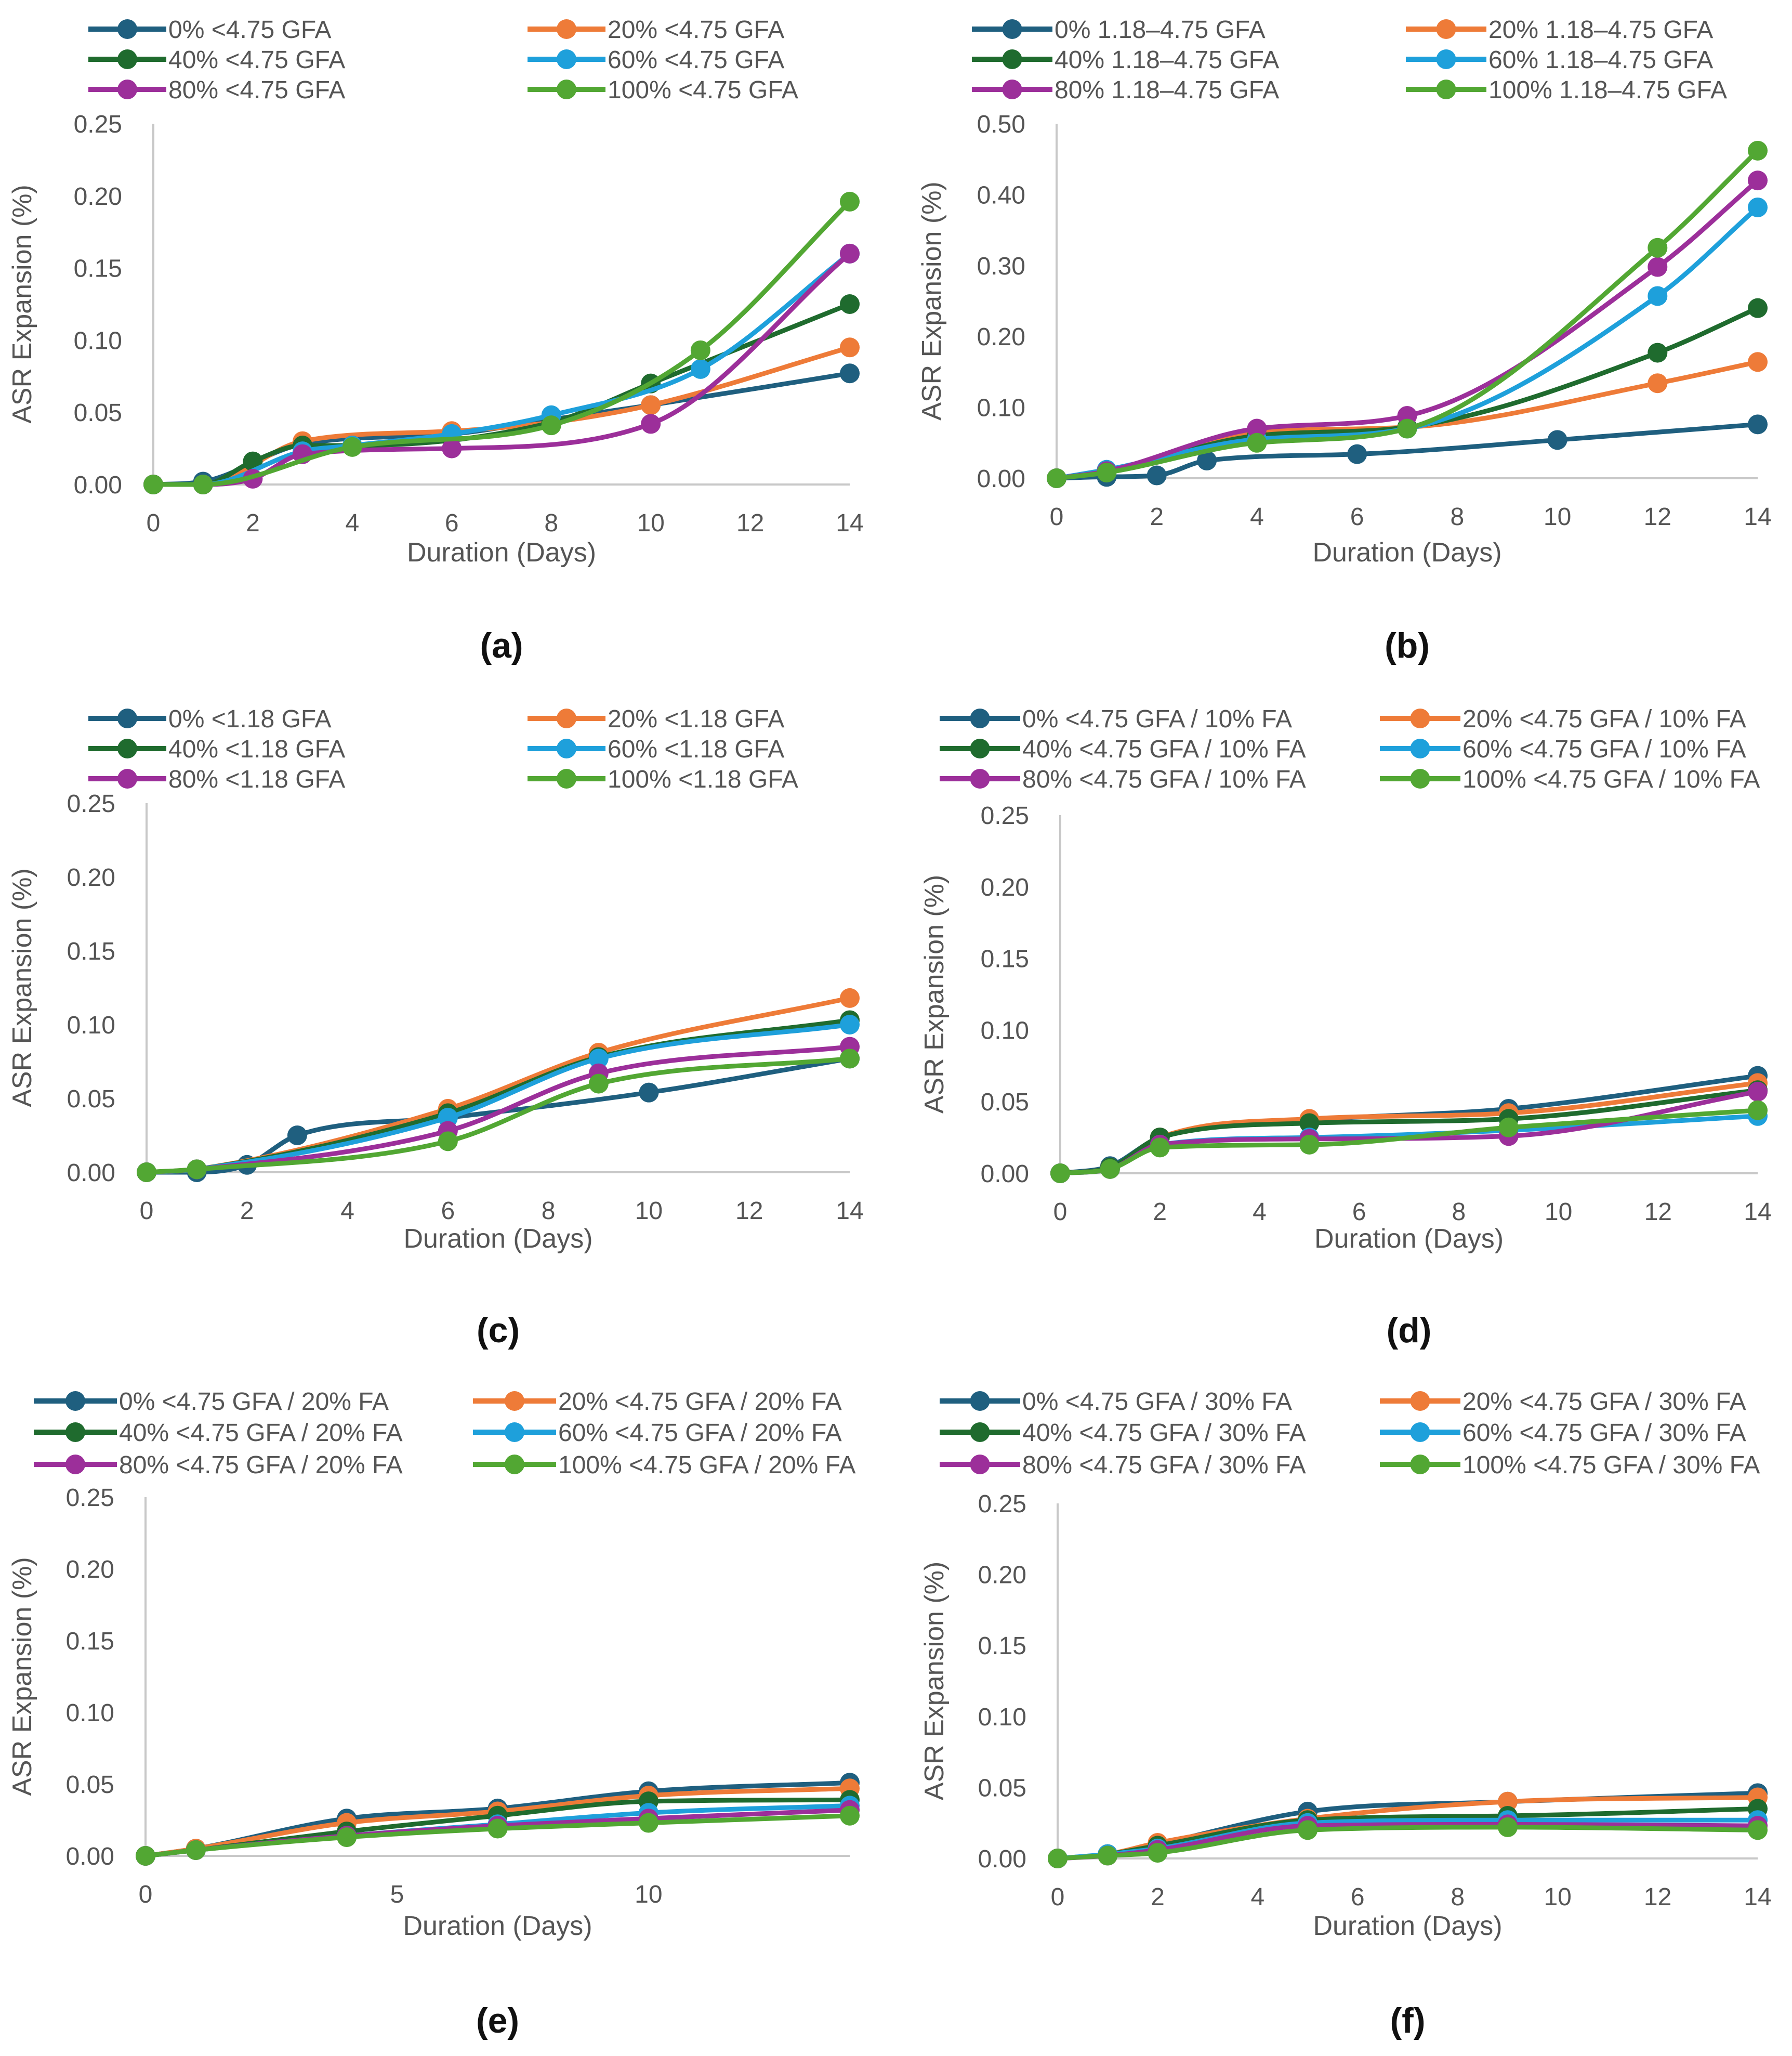 The width and height of the screenshot is (1792, 2056). What do you see at coordinates (696, 719) in the screenshot?
I see `legend-entry-label: 20% <1.18 GFA` at bounding box center [696, 719].